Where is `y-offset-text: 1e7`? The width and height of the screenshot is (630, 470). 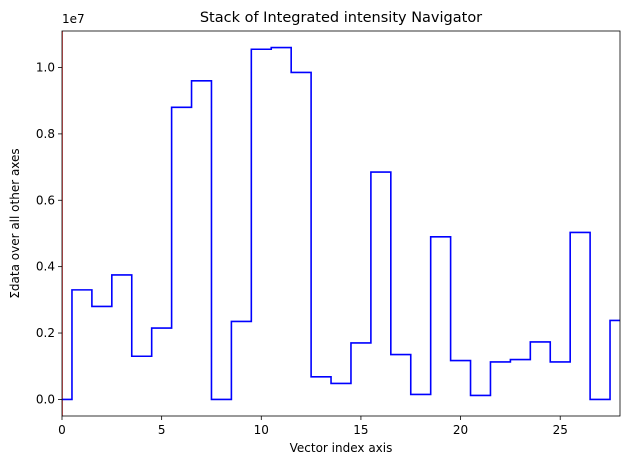 y-offset-text: 1e7 is located at coordinates (73, 19).